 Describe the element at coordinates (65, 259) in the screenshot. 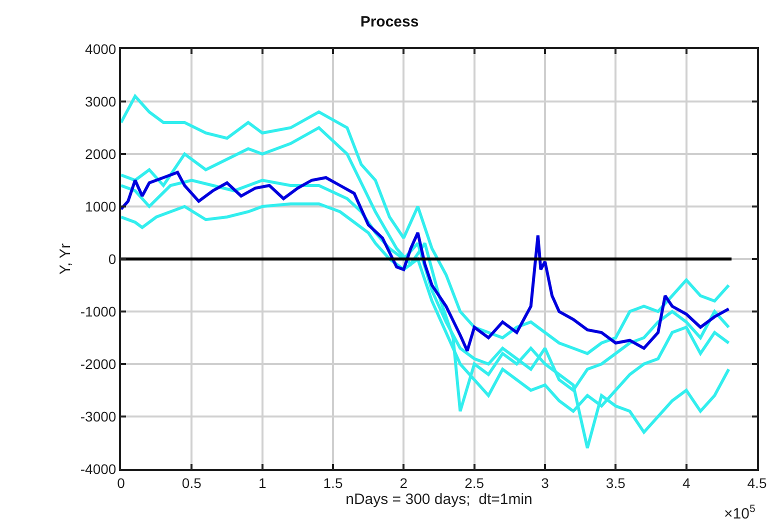

I see `y-axis-title: Y, Yr` at that location.